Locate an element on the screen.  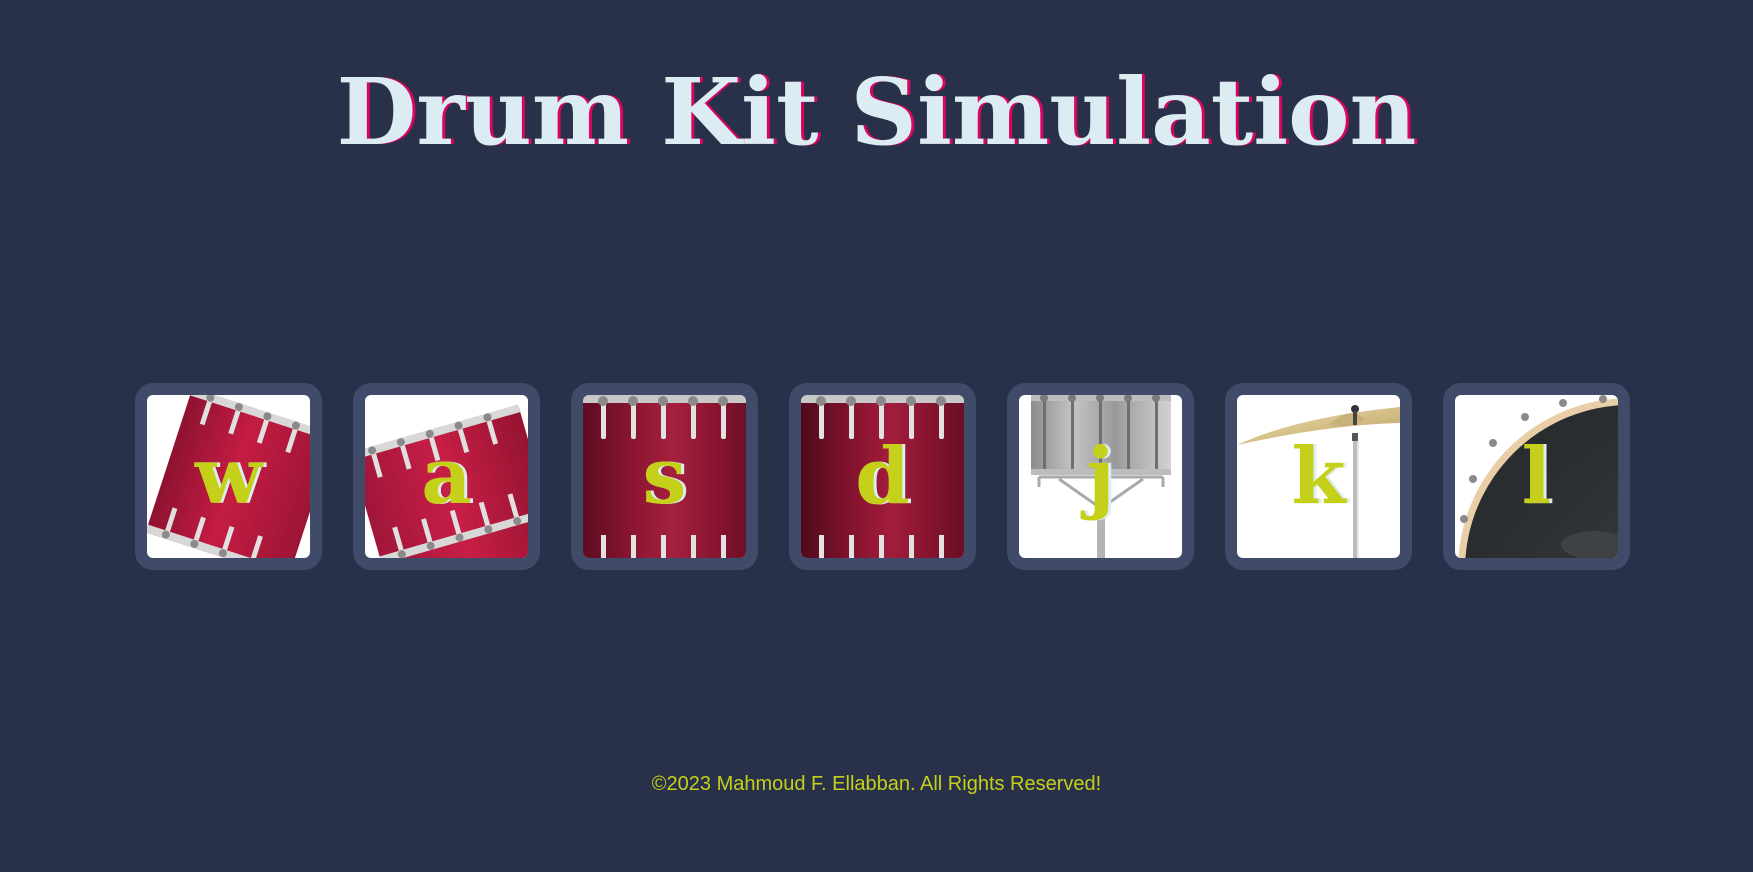
drum-button-d: d is located at coordinates (882, 476).